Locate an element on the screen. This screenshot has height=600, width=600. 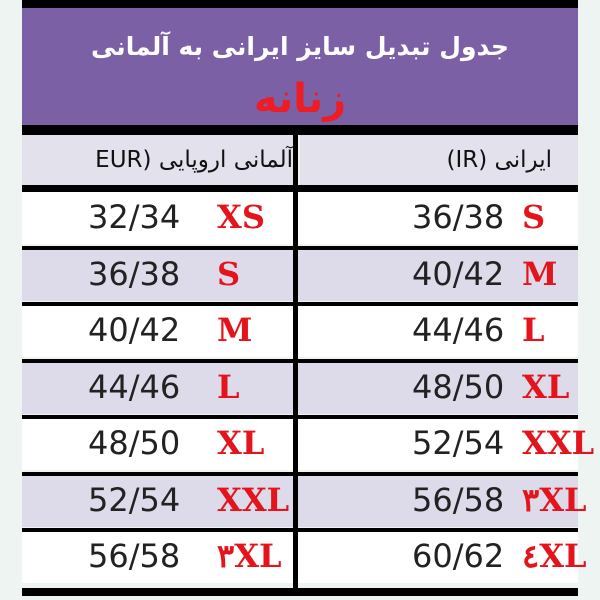
table-subtitle: زنانه is located at coordinates (300, 99).